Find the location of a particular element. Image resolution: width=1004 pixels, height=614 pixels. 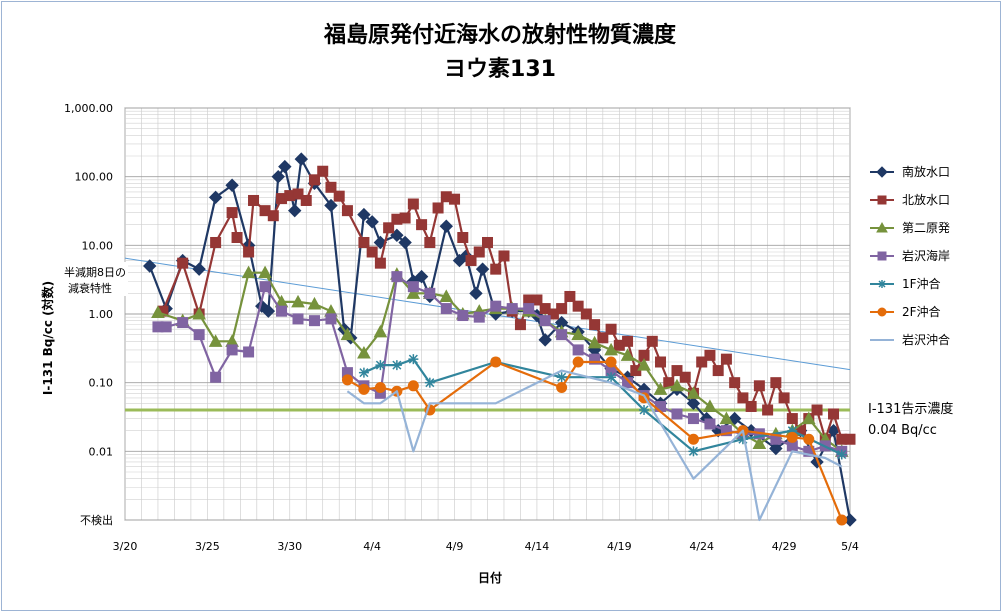

chart-title: 福島原発付近海水の放射性物質濃度 is located at coordinates (500, 35).